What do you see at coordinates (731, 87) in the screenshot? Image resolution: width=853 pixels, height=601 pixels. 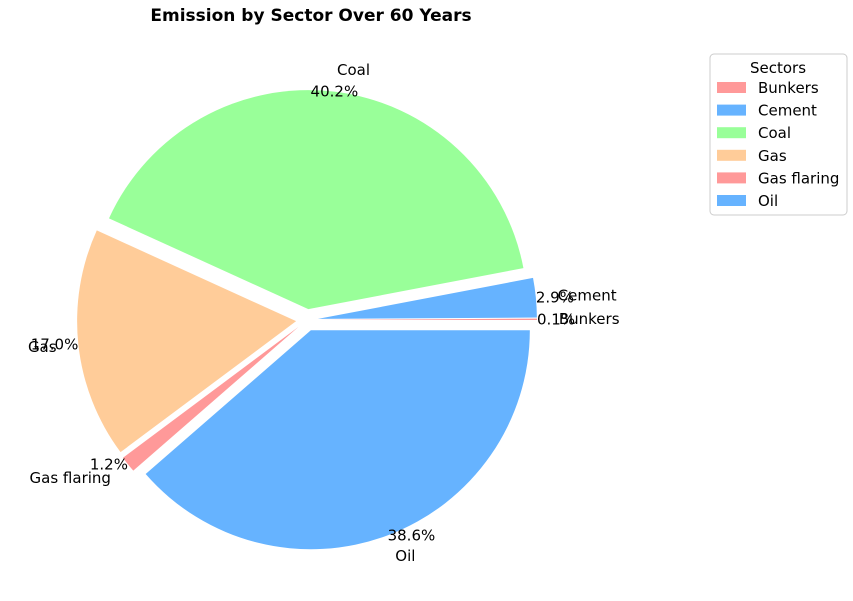 I see `legend-swatch-bunkers` at bounding box center [731, 87].